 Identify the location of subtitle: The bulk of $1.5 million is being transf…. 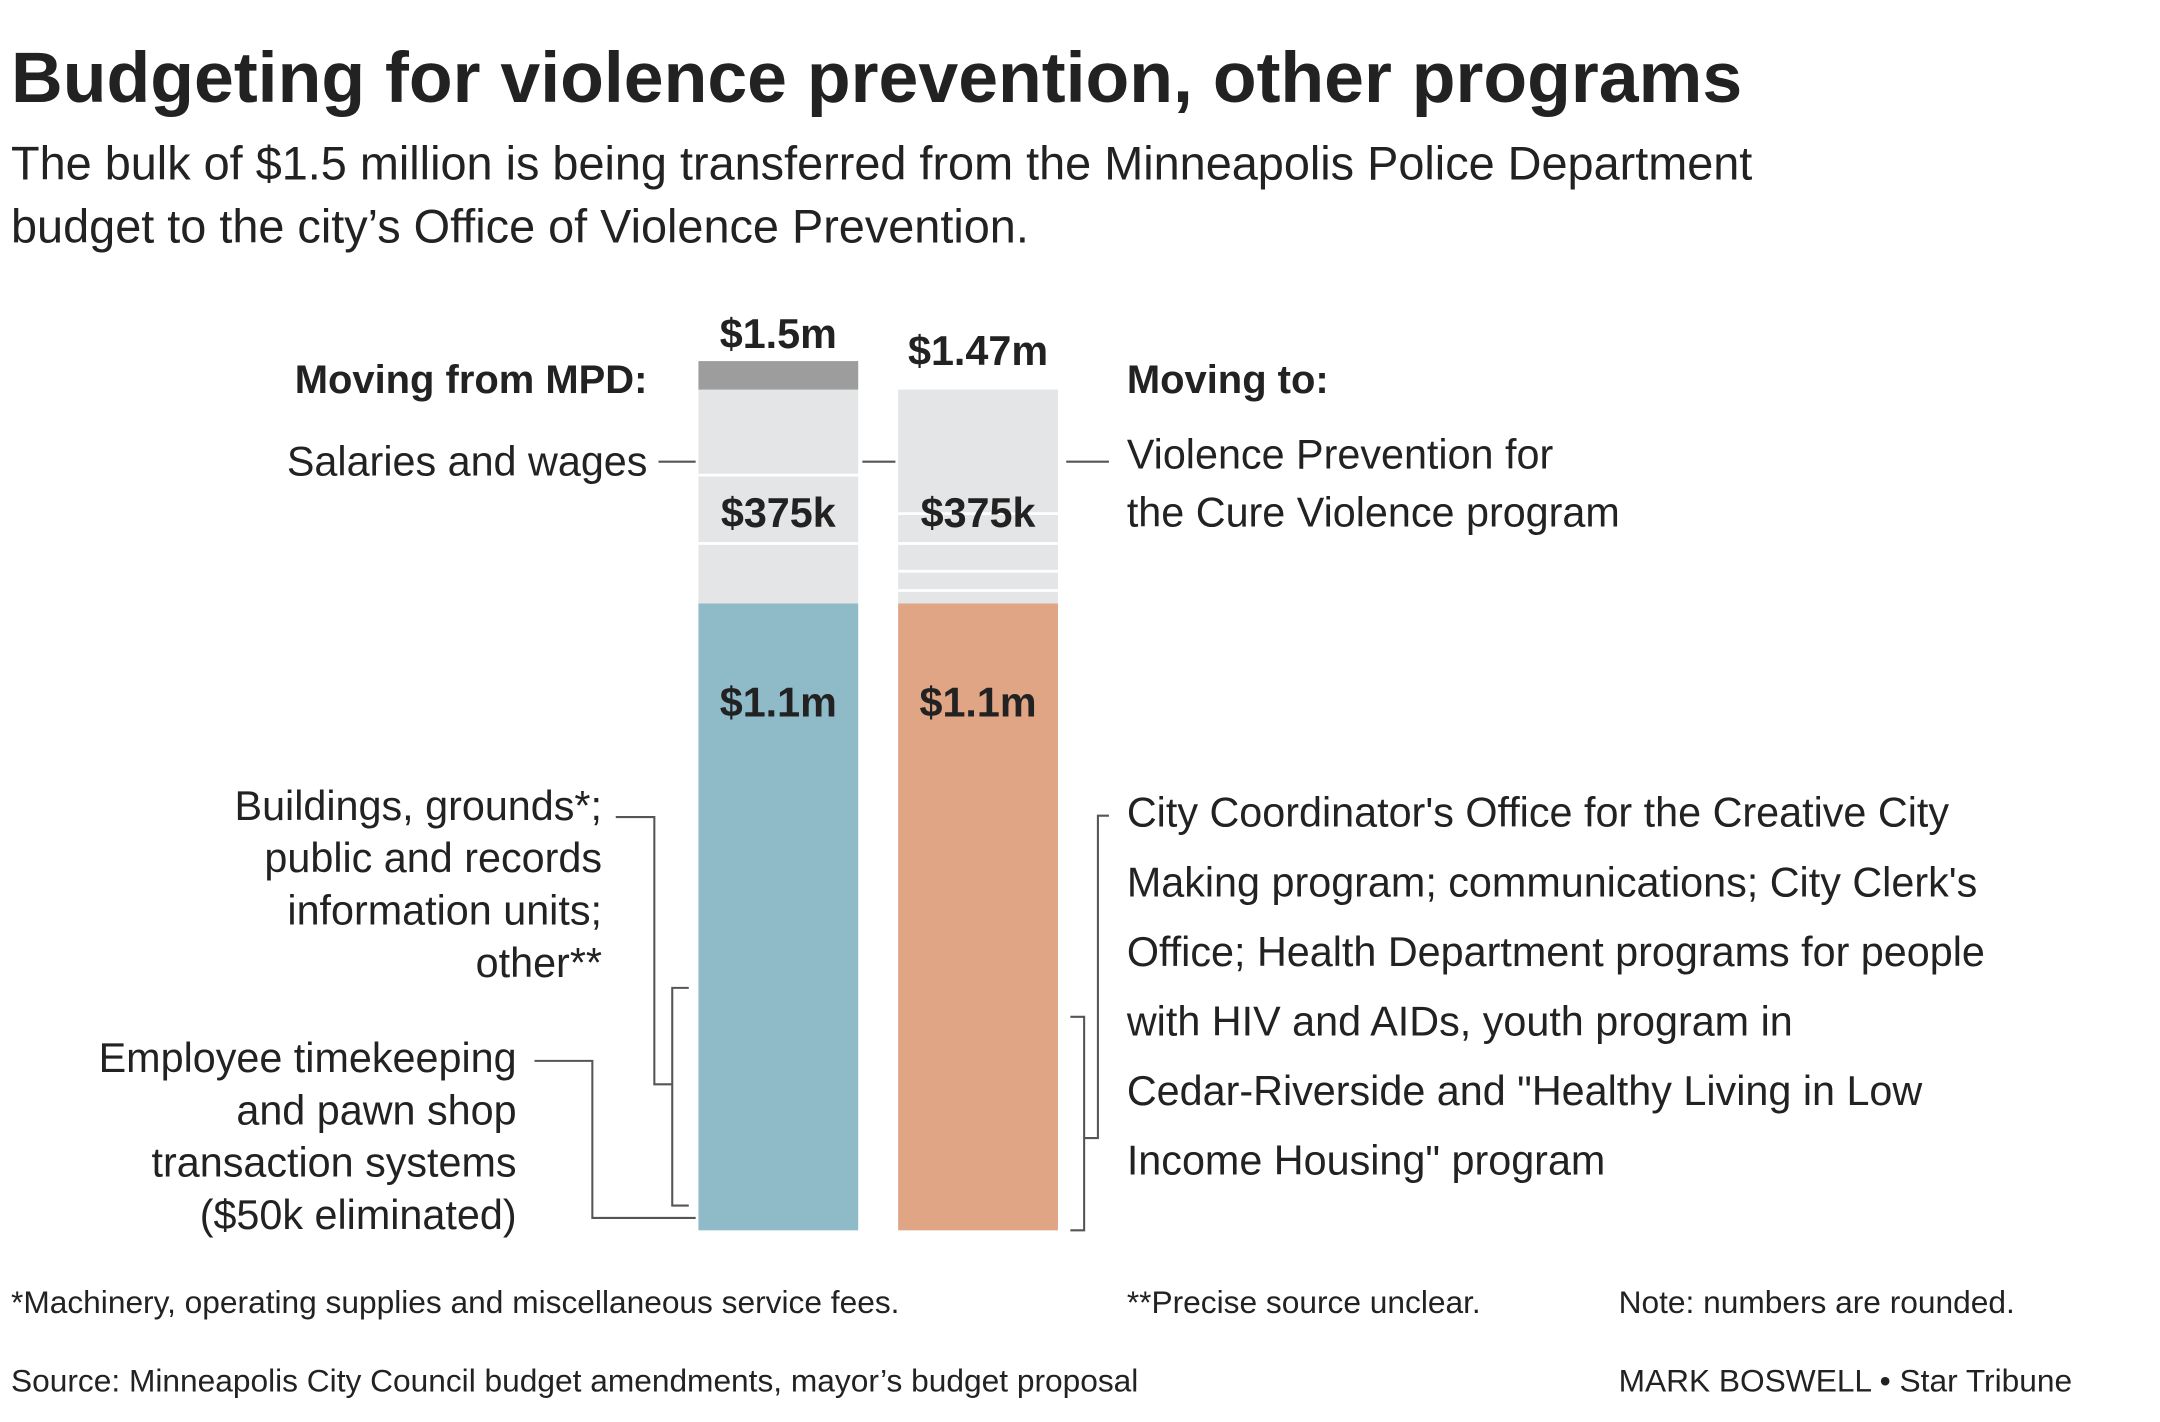
(881, 163).